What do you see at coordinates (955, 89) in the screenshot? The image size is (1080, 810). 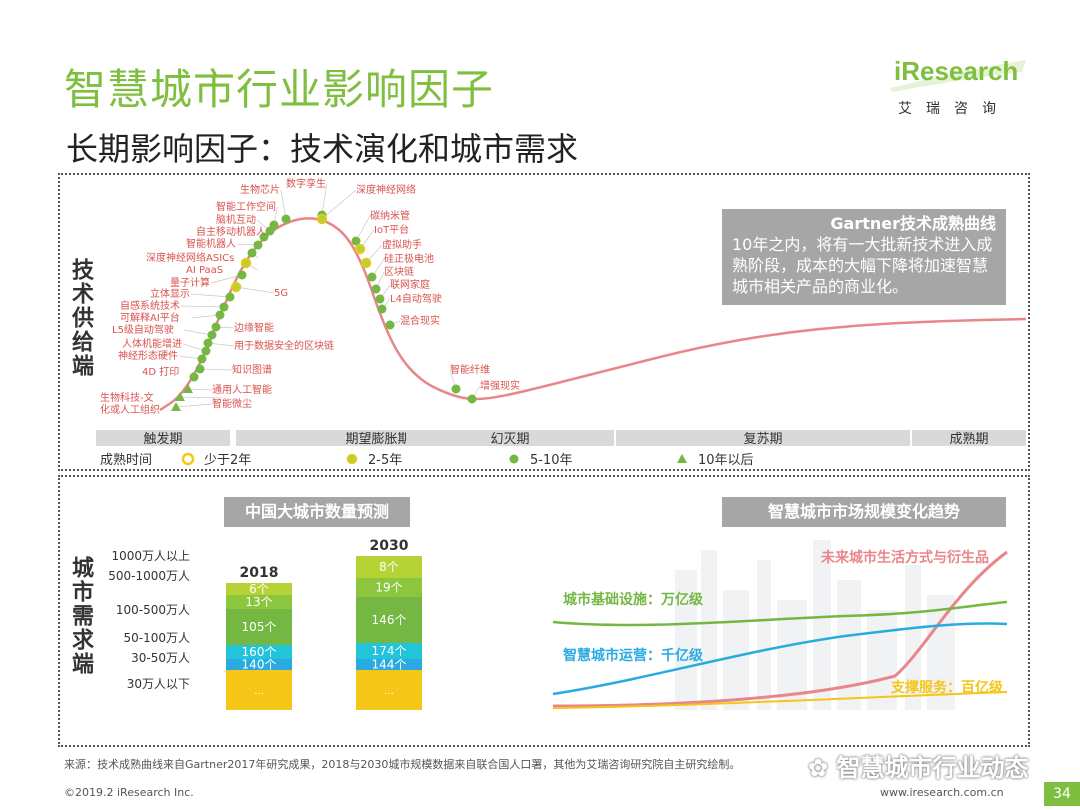 I see `iresearch-logo: iResearch 艾瑞咨询` at bounding box center [955, 89].